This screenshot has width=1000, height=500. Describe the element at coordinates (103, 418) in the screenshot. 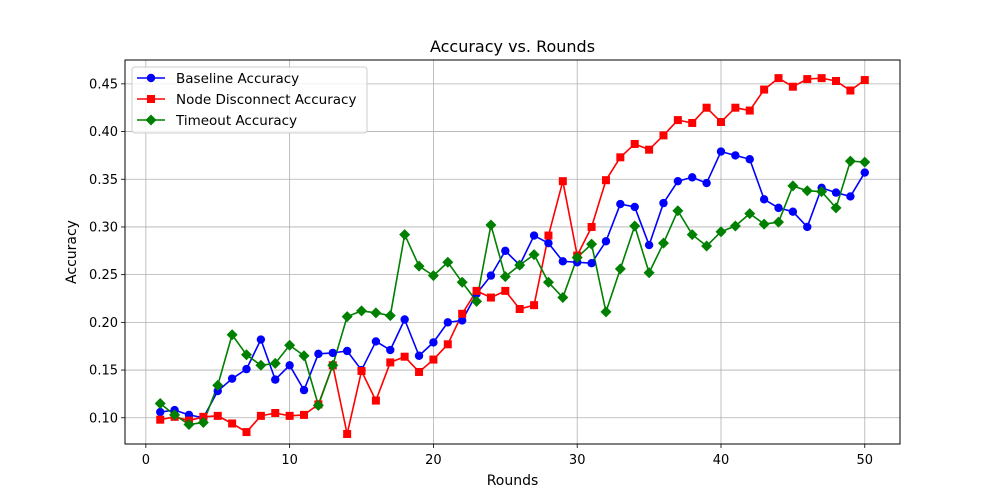

I see `y-tick-label: 0.10` at that location.